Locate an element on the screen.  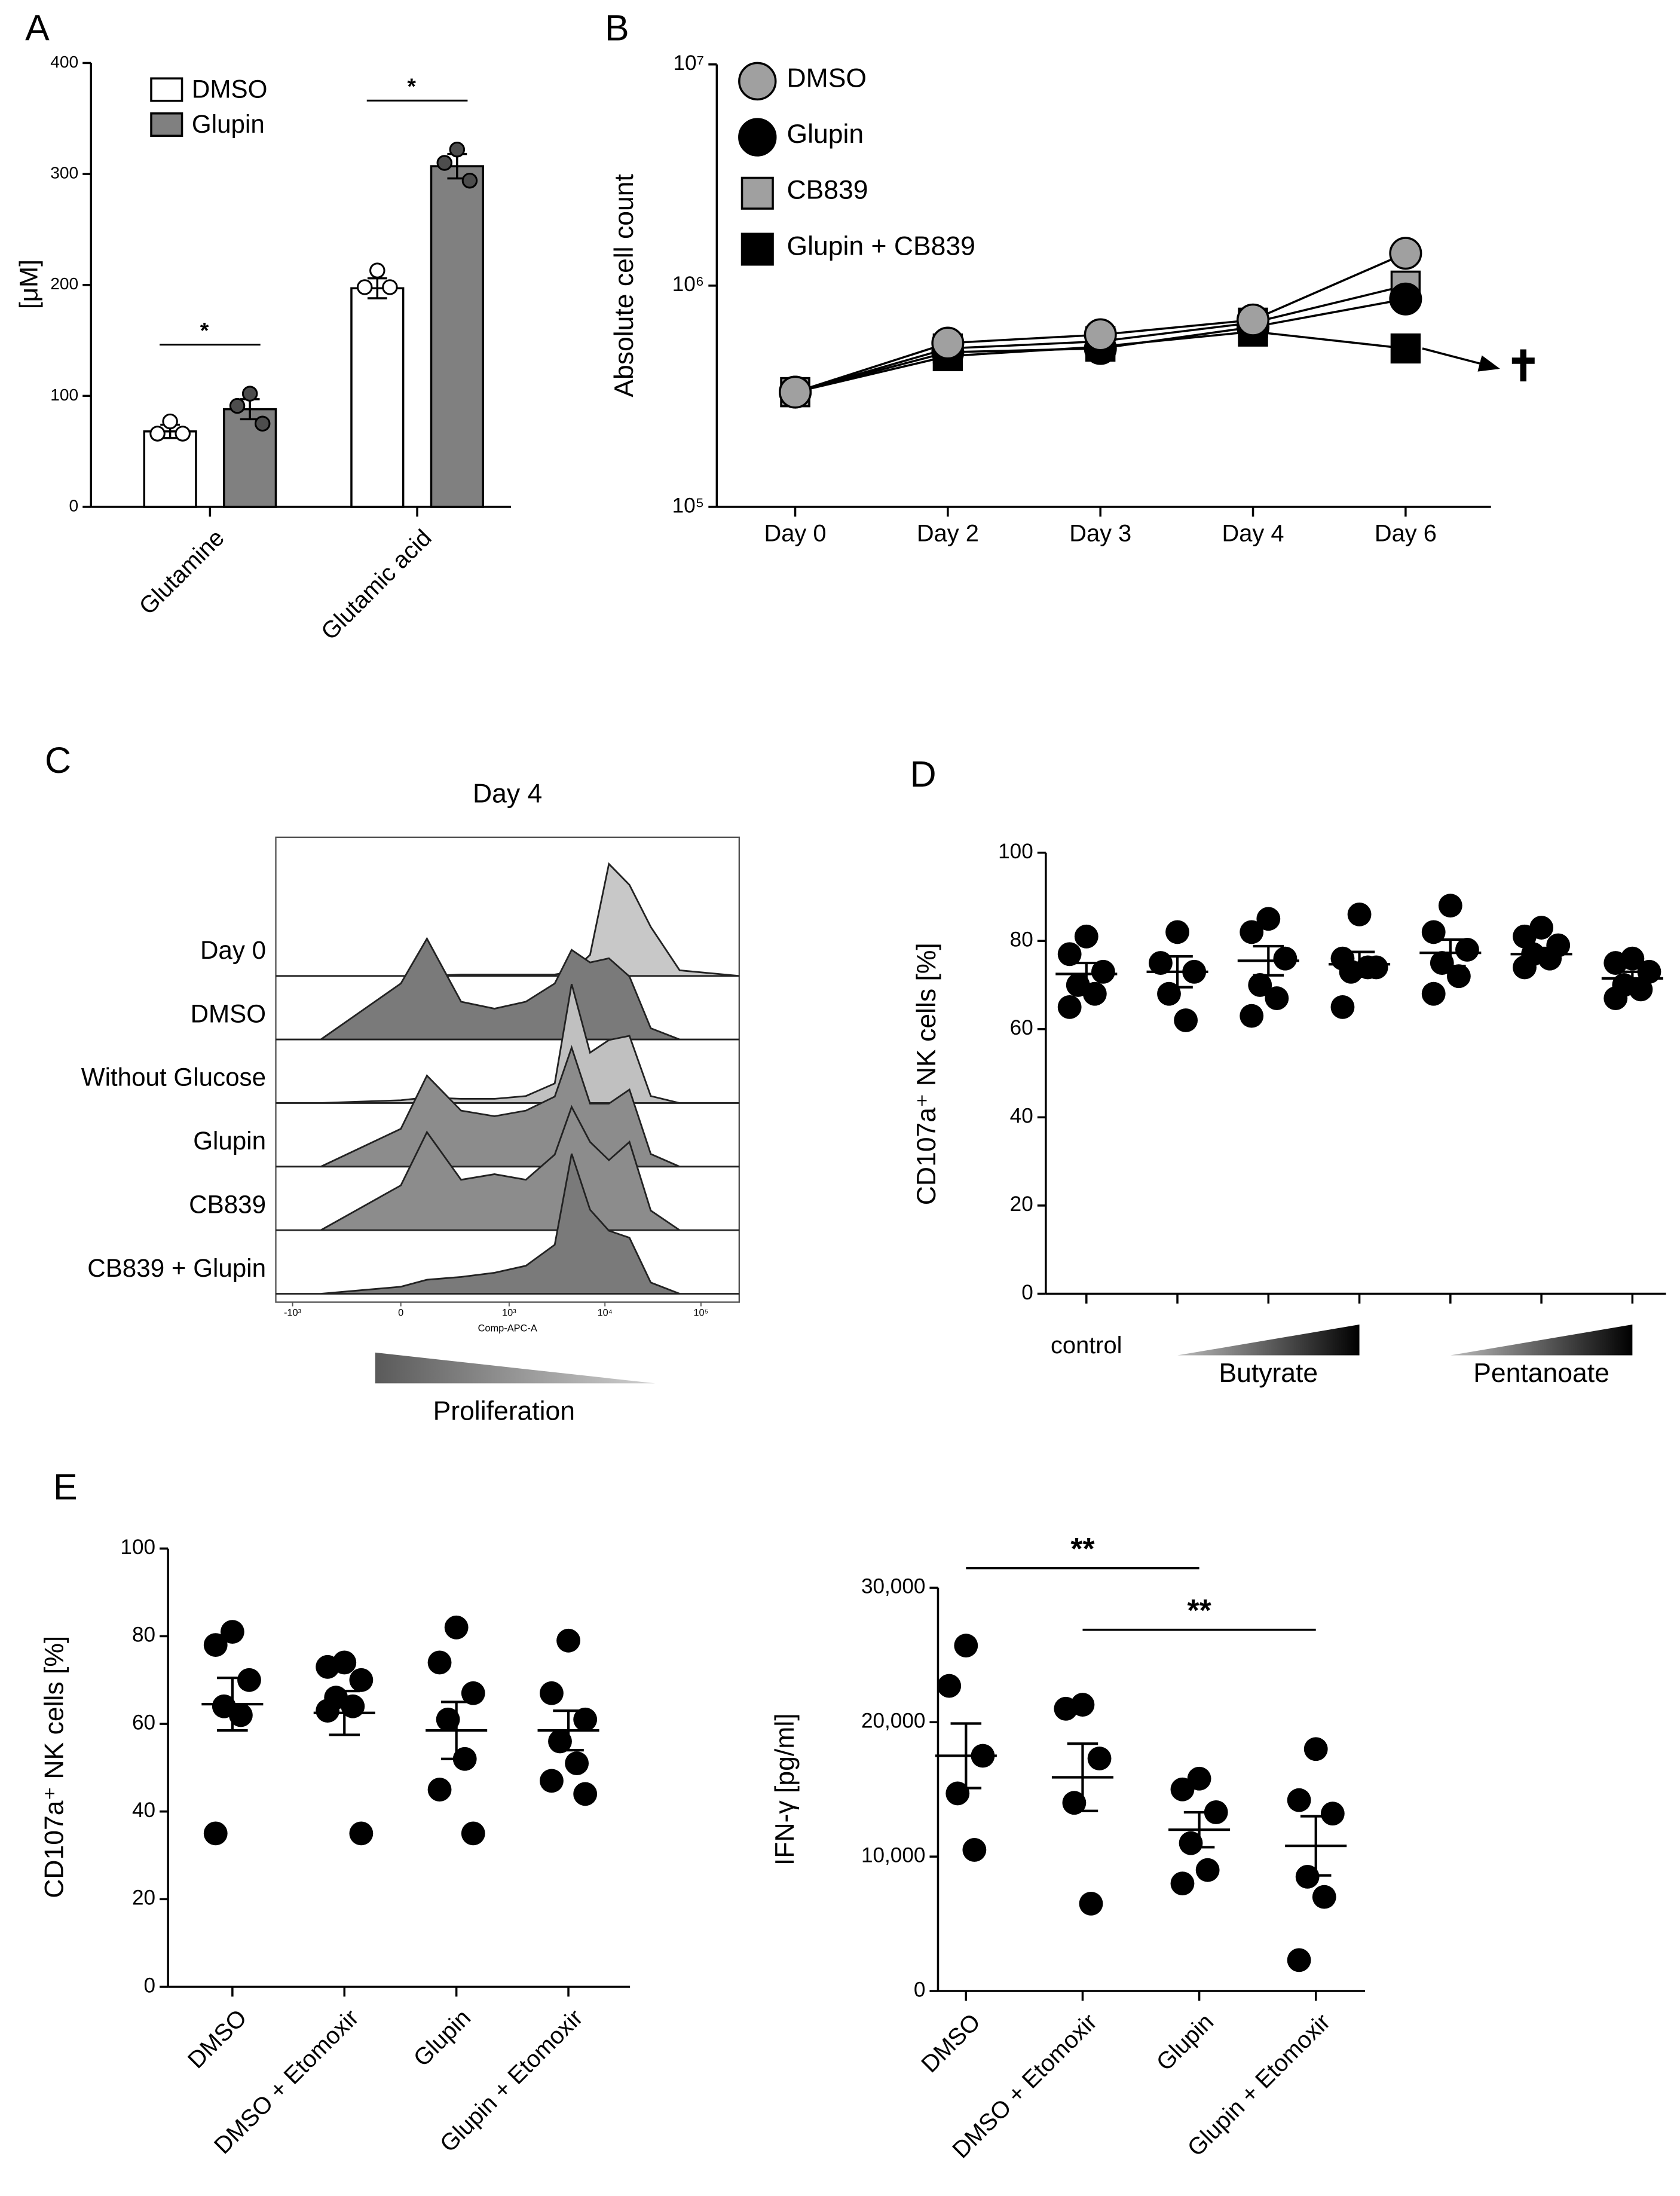
group-label: Butyrate is located at coordinates (1268, 1373).